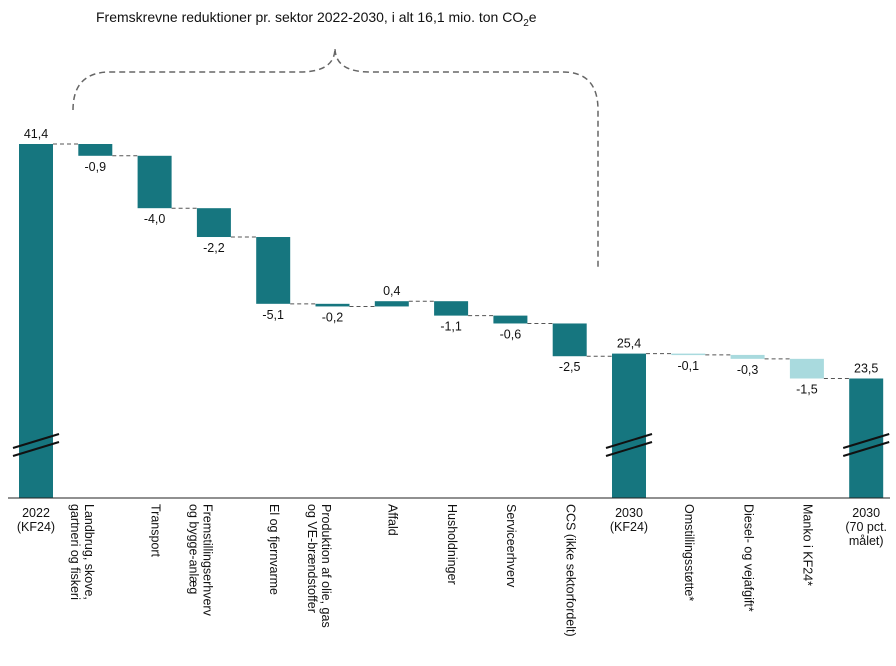 The width and height of the screenshot is (896, 666). I want to click on value-label-6: 0,4, so click(391, 291).